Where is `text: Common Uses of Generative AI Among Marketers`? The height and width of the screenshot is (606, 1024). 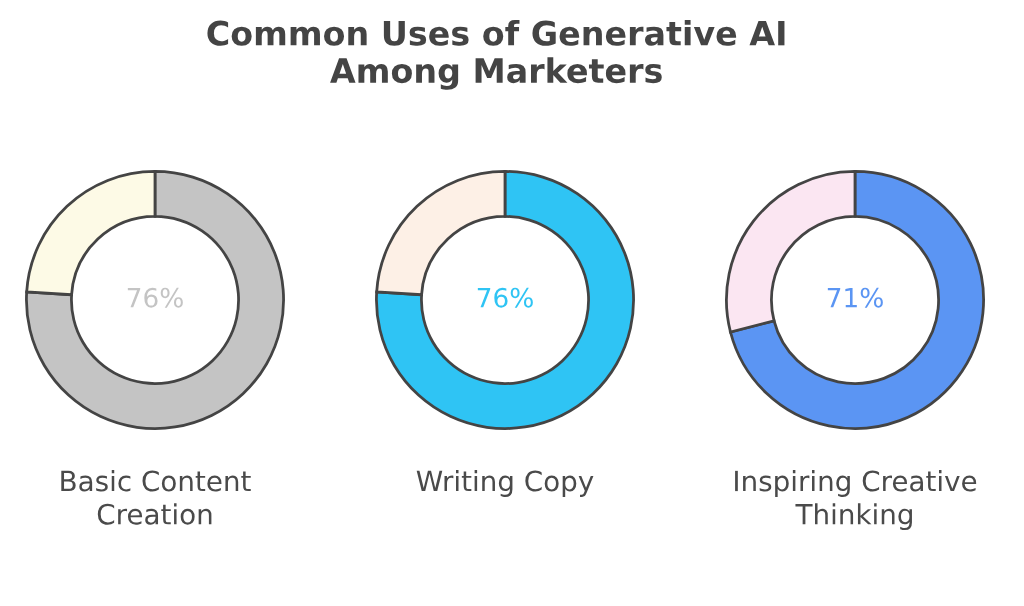
text: Common Uses of Generative AI Among Marketers is located at coordinates (496, 55).